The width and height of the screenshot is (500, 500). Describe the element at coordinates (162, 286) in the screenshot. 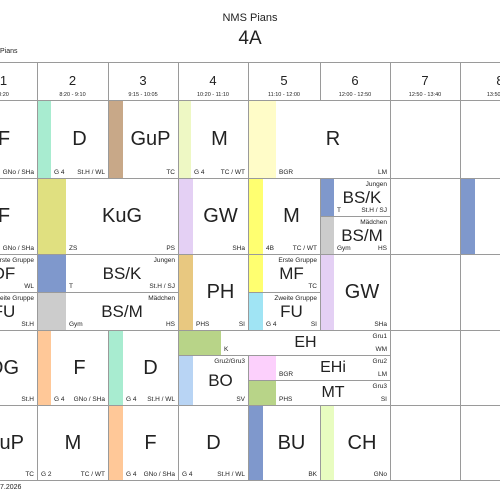

I see `teacher: St.H / SJ` at that location.